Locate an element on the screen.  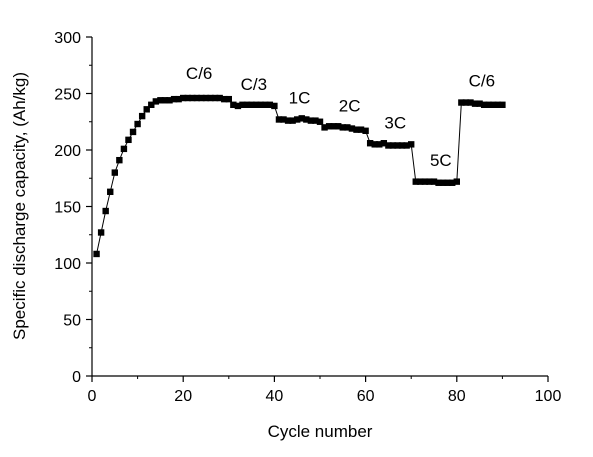
y-tick-label: 200 is located at coordinates (67, 151).